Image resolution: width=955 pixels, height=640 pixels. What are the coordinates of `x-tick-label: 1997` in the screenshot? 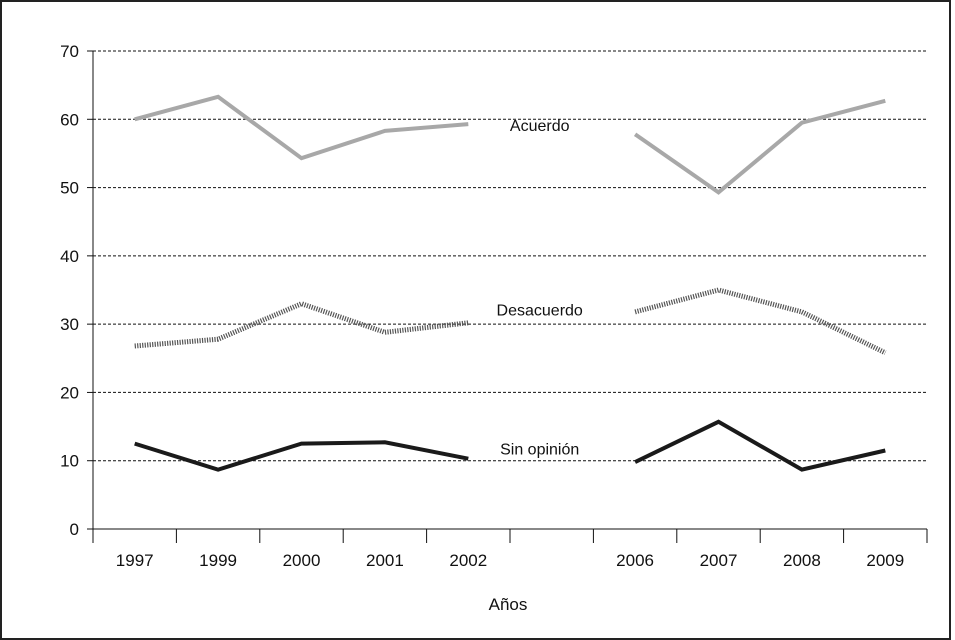 It's located at (135, 560).